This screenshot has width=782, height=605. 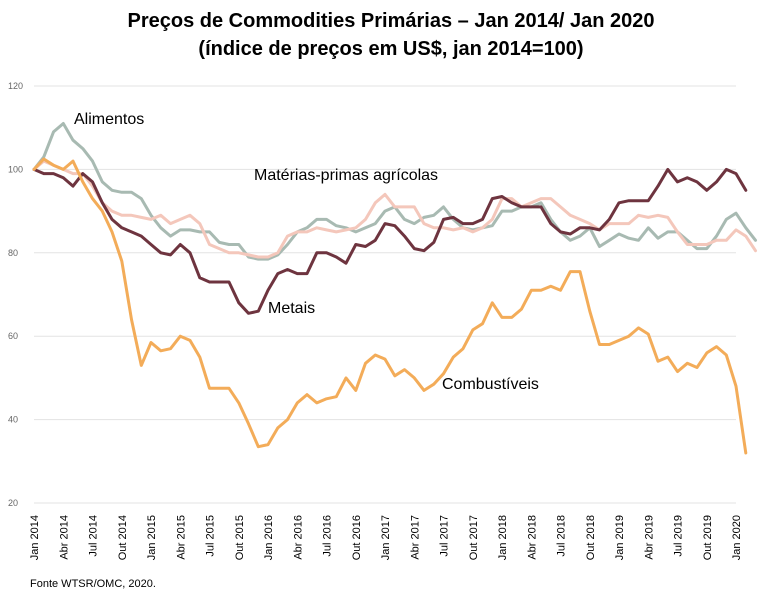 What do you see at coordinates (328, 536) in the screenshot?
I see `x-tick-label: Jul 2016` at bounding box center [328, 536].